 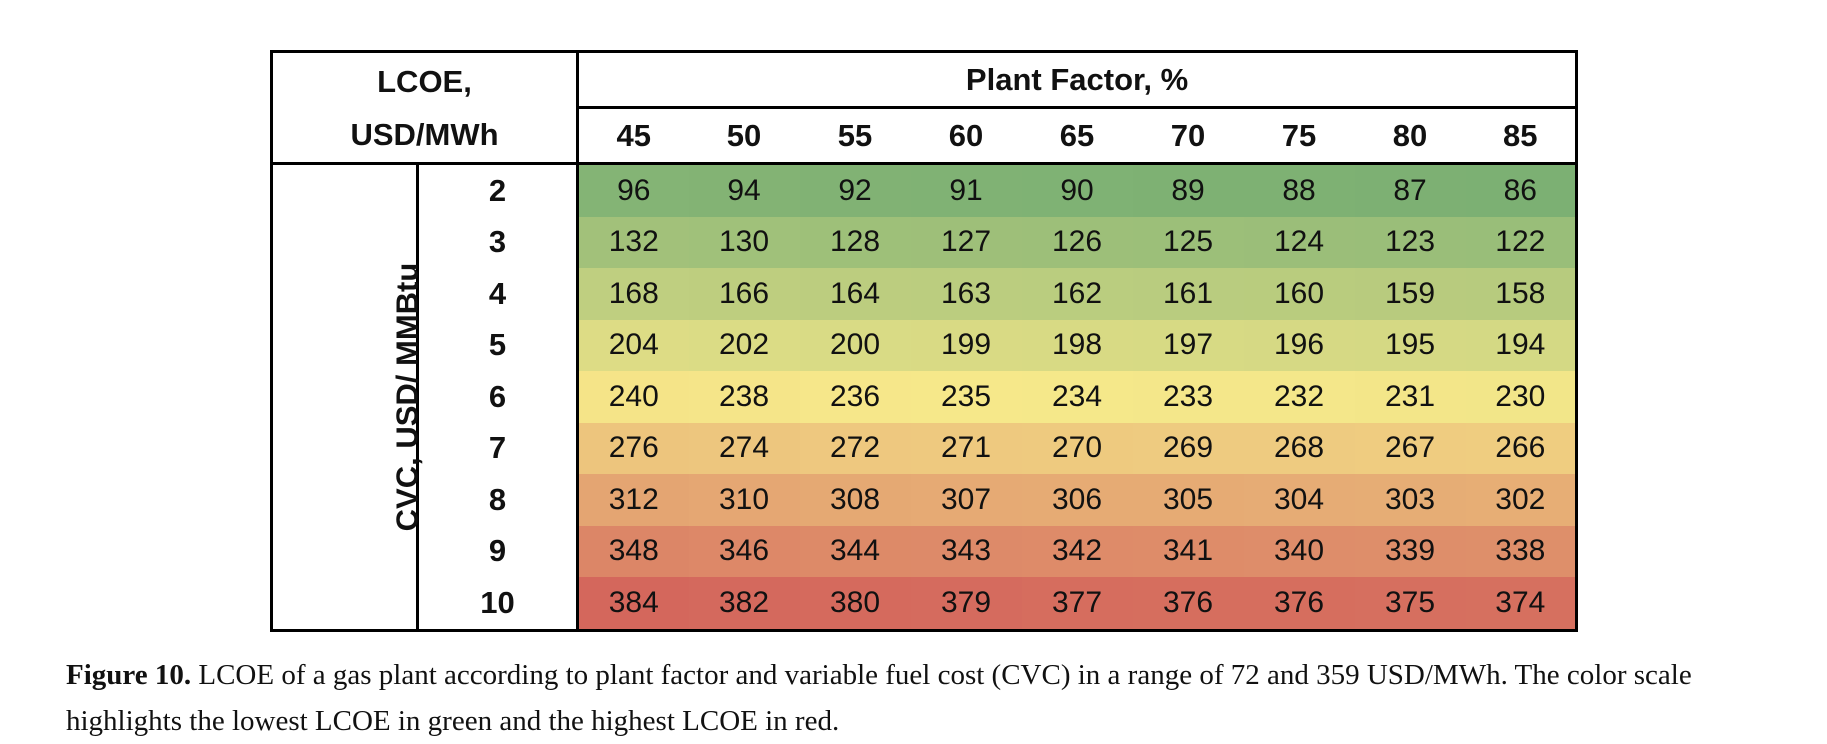 I want to click on lcoe-cell: 124, so click(x=1299, y=242).